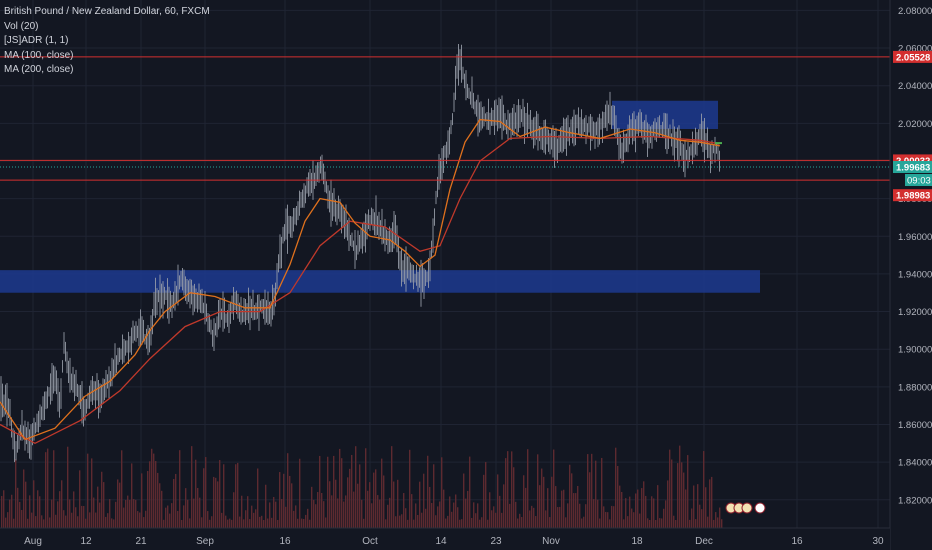  Describe the element at coordinates (362, 486) in the screenshot. I see `volume-bars` at that location.